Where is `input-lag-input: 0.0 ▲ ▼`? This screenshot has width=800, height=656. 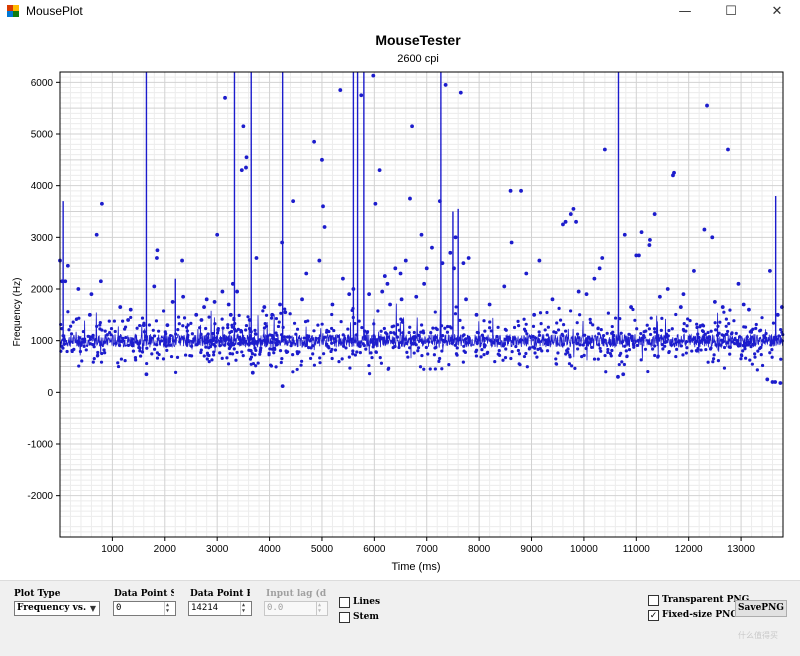 input-lag-input: 0.0 ▲ ▼ is located at coordinates (296, 608).